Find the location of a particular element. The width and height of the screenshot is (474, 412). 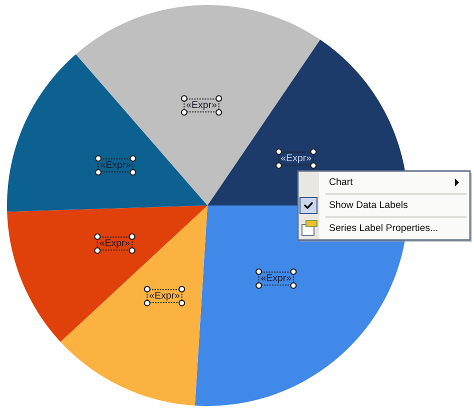

text: Chart is located at coordinates (341, 182).